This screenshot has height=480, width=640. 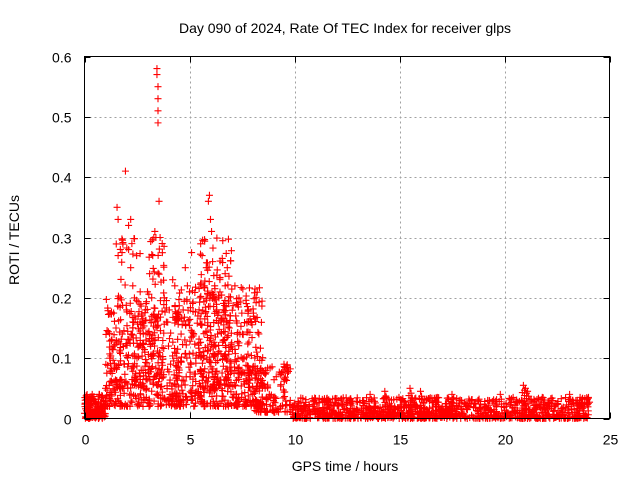 I want to click on y-tick-label: 0.6, so click(x=62, y=58).